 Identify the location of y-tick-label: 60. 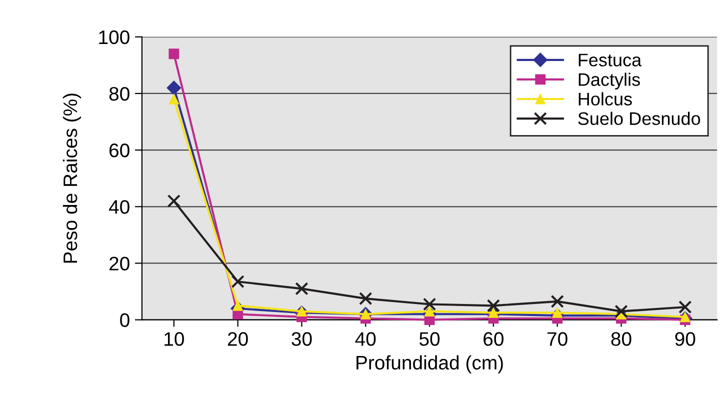
(120, 151).